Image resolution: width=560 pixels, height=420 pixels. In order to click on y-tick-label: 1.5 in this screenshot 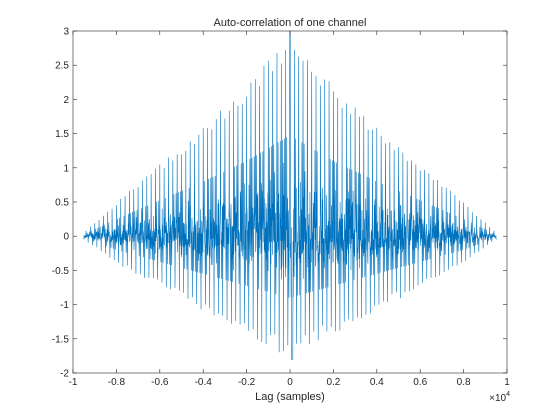, I will do `click(62, 134)`.